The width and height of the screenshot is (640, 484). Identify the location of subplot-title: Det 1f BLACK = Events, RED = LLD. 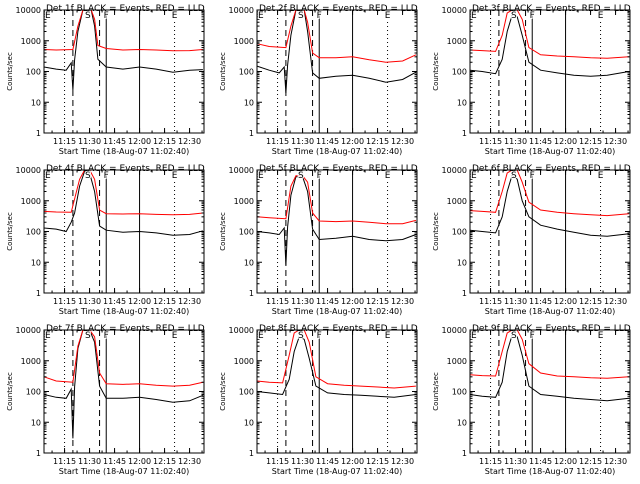
(125, 9).